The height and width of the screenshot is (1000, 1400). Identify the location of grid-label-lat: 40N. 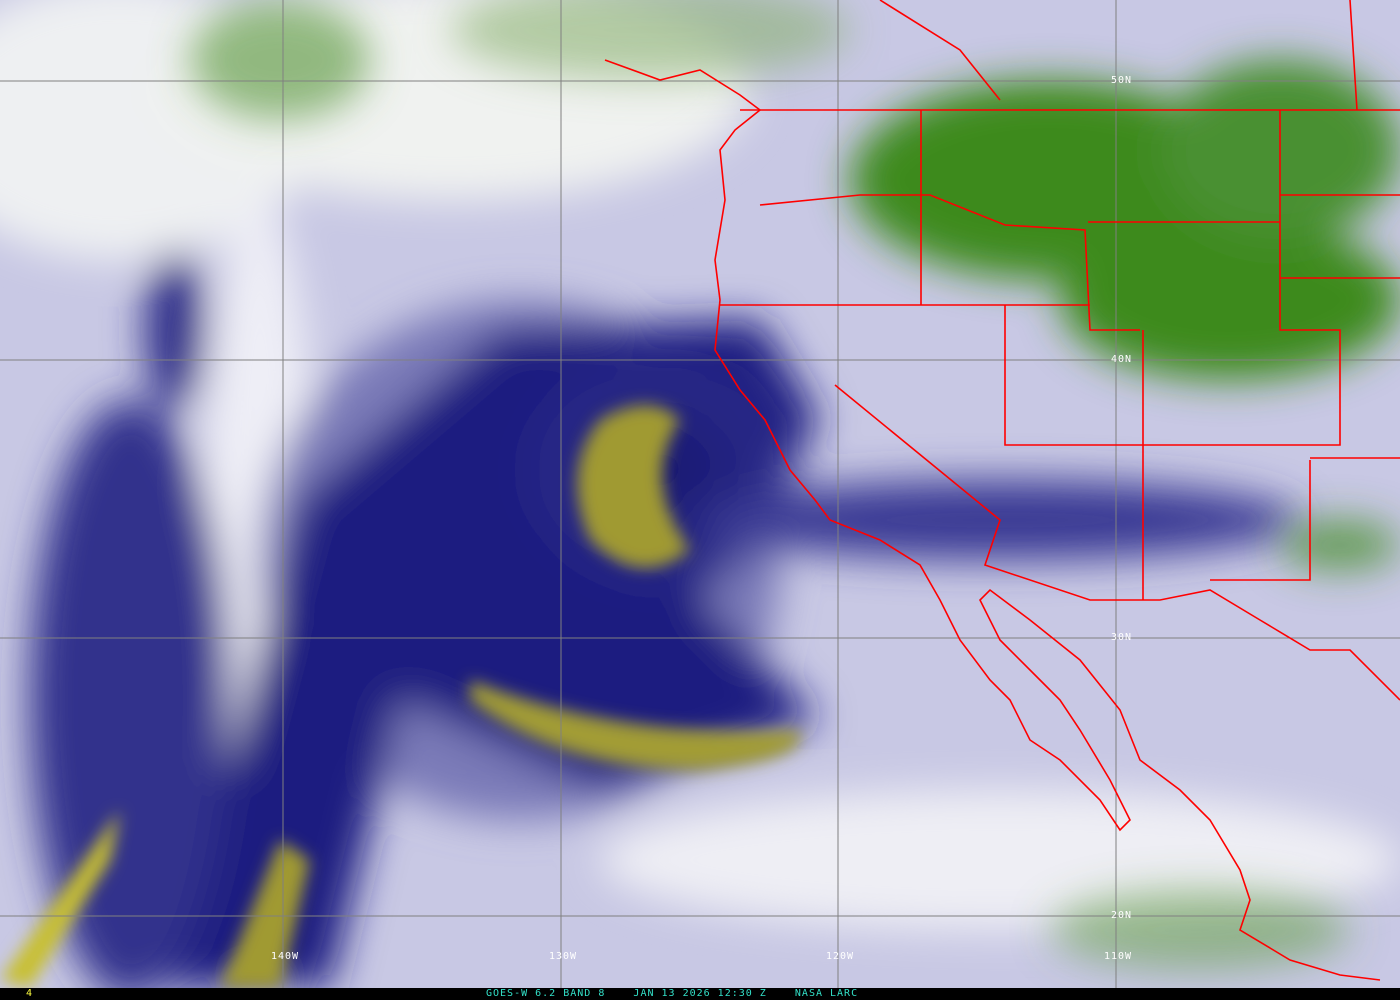
(1122, 359).